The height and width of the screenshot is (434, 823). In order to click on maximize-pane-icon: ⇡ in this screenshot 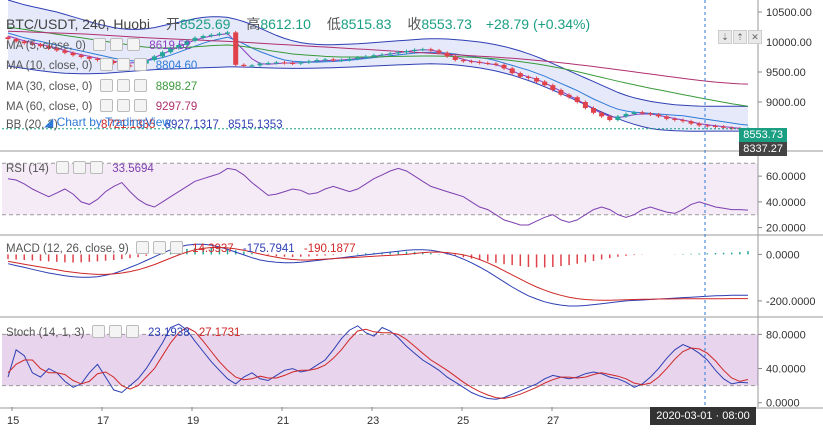, I will do `click(740, 37)`.